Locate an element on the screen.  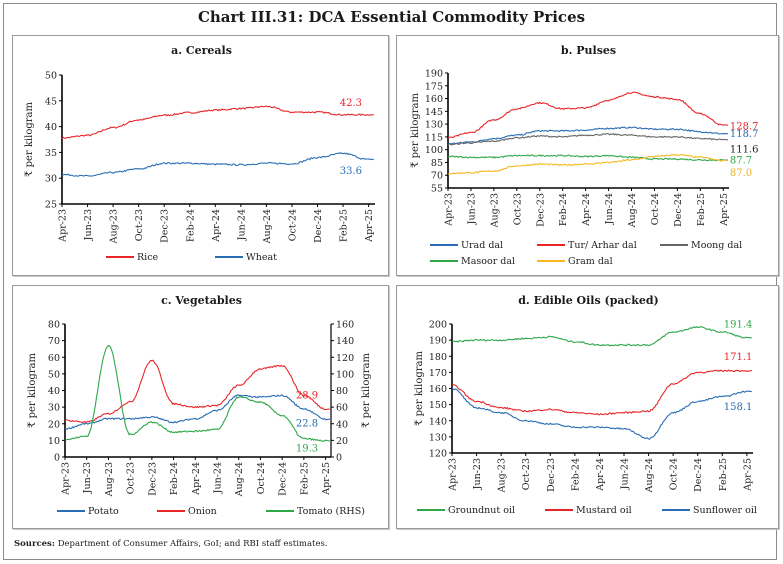
y-axis-label: ₹ per kilogram is located at coordinates (32, 390).